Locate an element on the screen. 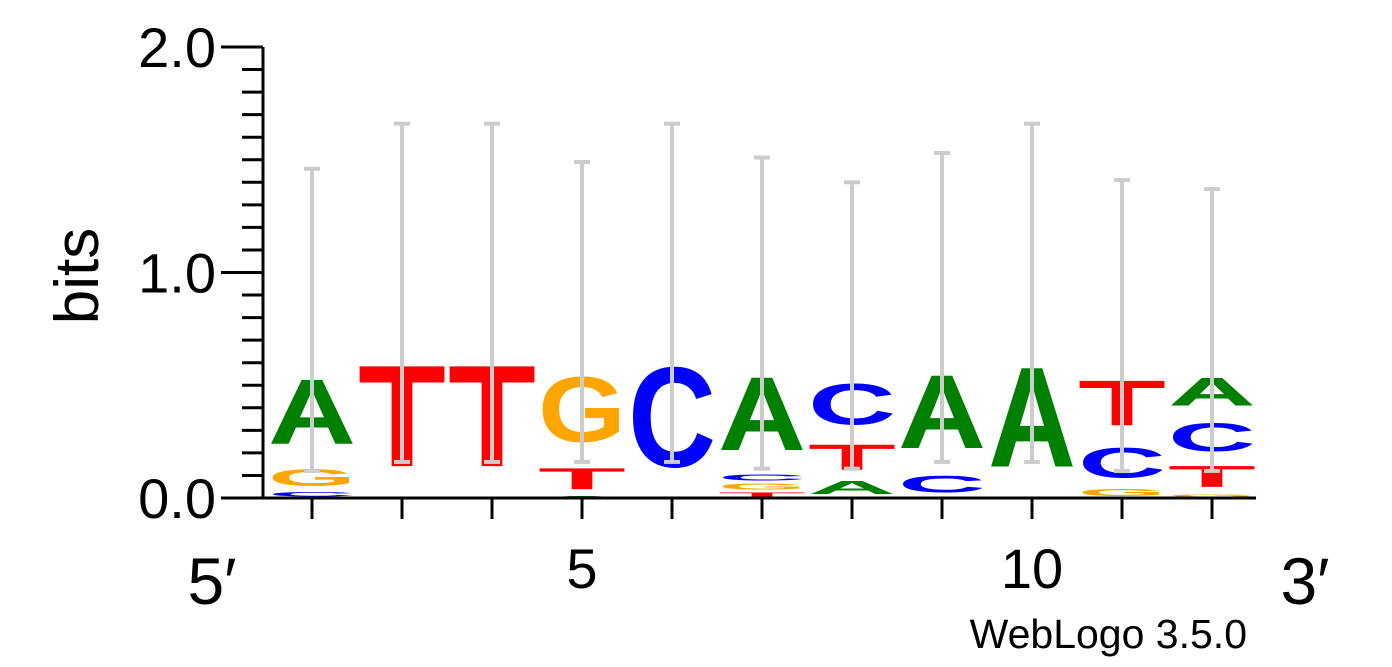 This screenshot has width=1392, height=667. logo-column-8: ATC is located at coordinates (852, 339).